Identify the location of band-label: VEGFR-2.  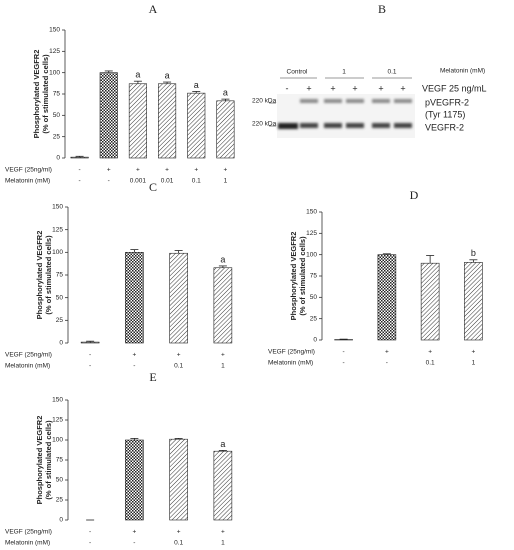
(444, 127).